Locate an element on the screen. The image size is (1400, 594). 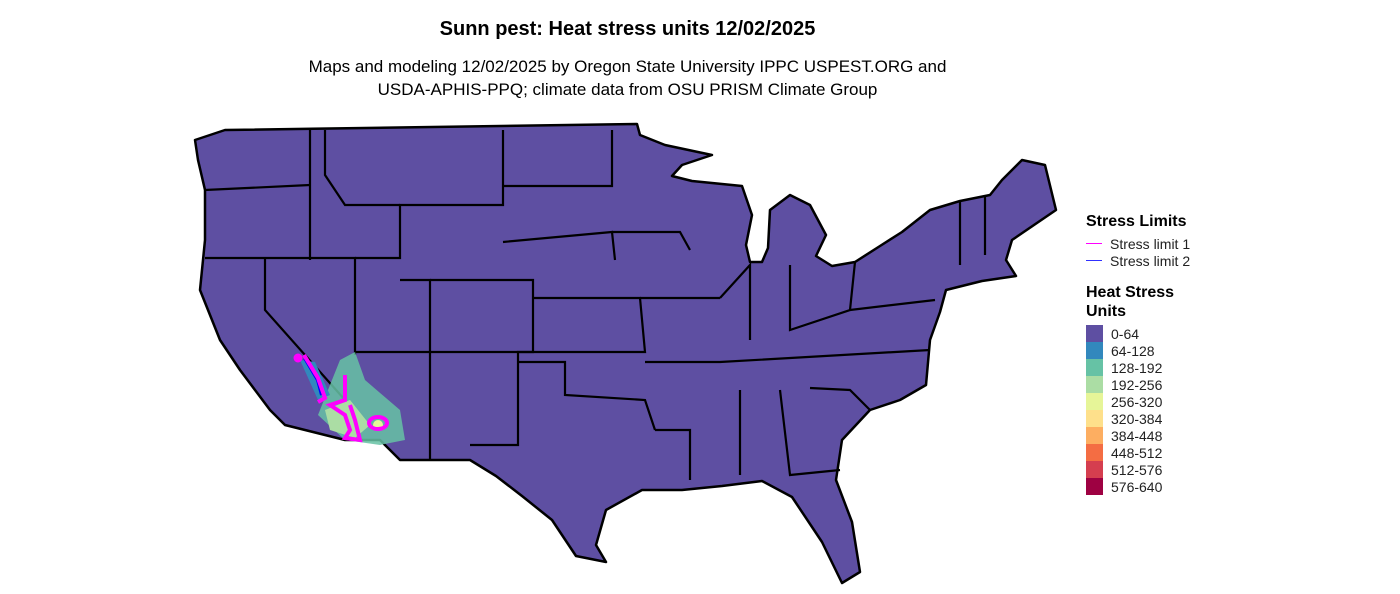
legend-bin: 512-576 is located at coordinates (1124, 469).